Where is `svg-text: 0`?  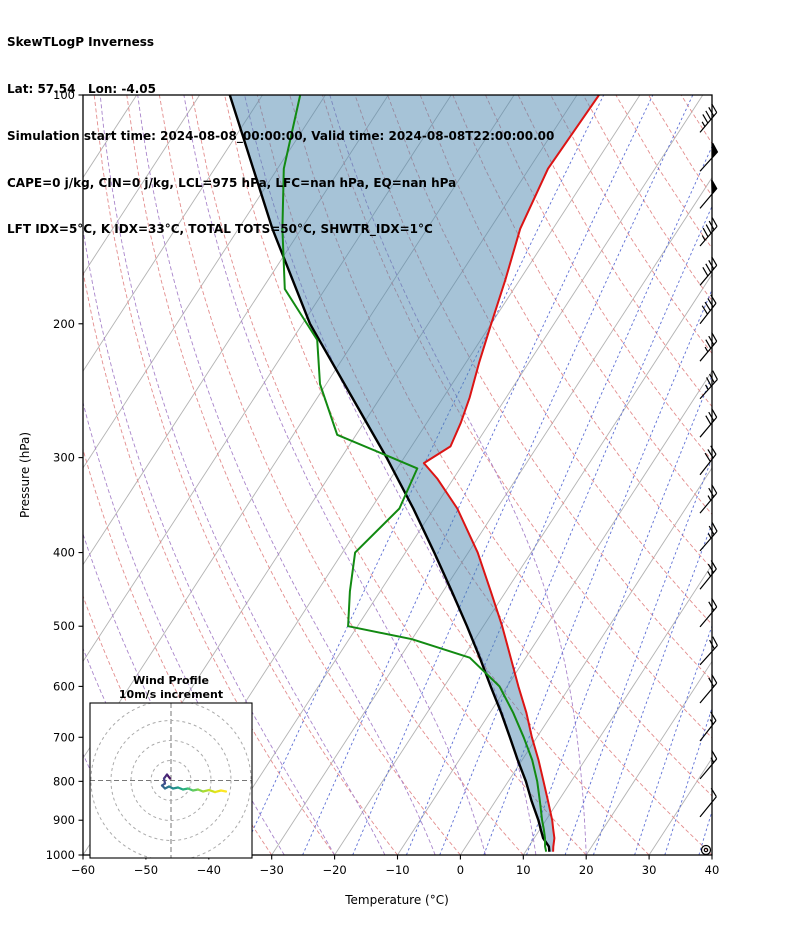 svg-text: 0 is located at coordinates (460, 870).